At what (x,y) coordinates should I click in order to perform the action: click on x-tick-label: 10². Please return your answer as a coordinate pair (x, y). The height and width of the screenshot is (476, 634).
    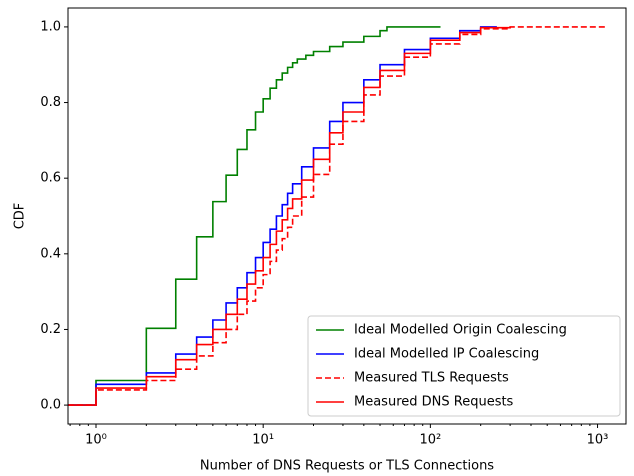
    Looking at the image, I should click on (430, 440).